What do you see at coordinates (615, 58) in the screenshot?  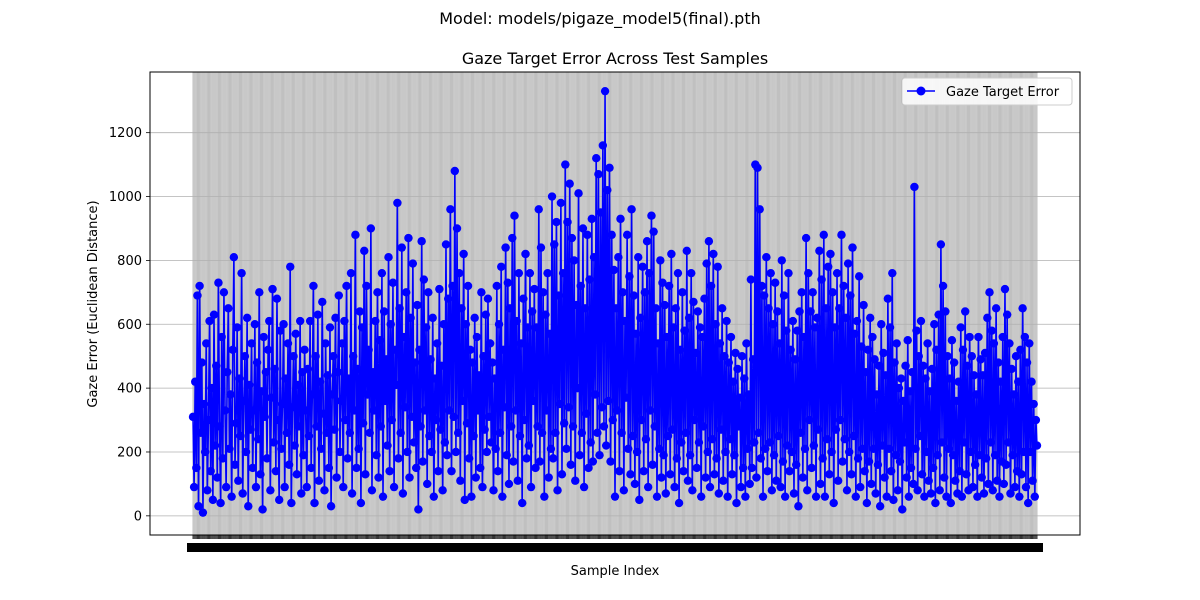 I see `chart-title: Gaze Target Error Across Test Samples` at bounding box center [615, 58].